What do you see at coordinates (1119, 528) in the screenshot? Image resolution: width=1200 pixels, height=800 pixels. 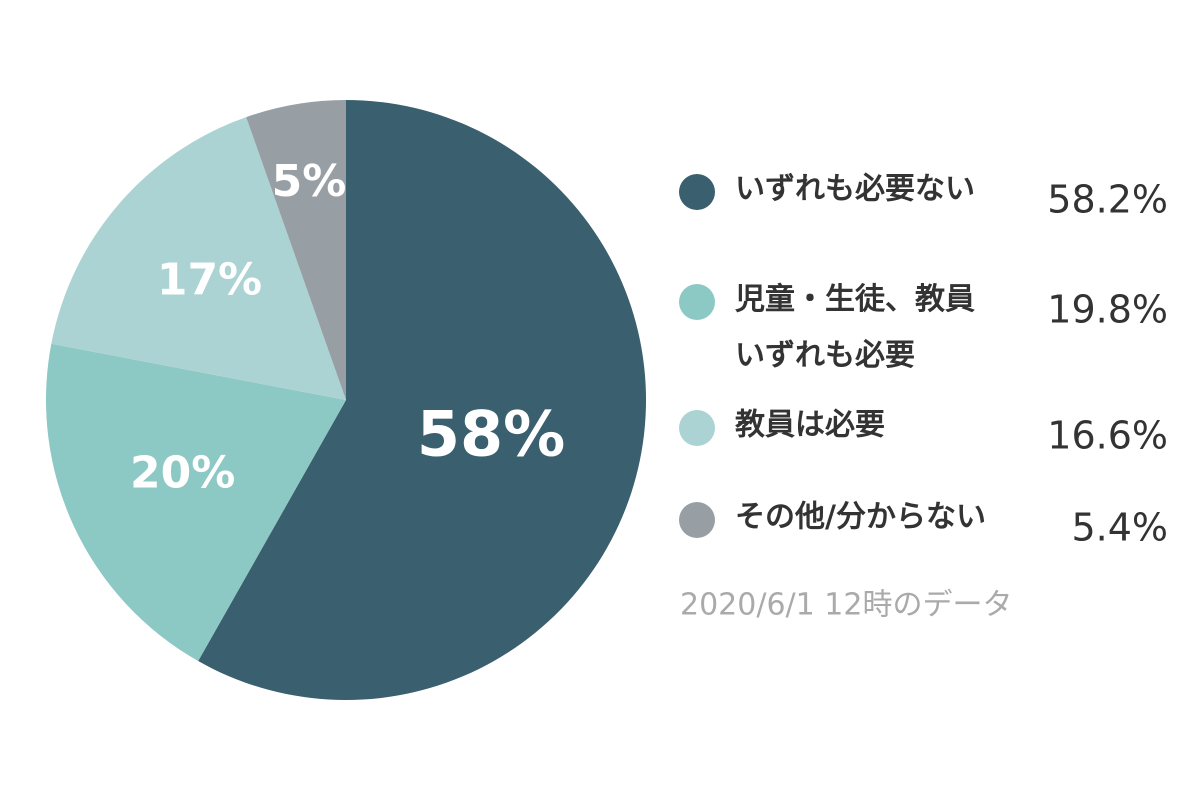 I see `legend-value: 5.4%` at bounding box center [1119, 528].